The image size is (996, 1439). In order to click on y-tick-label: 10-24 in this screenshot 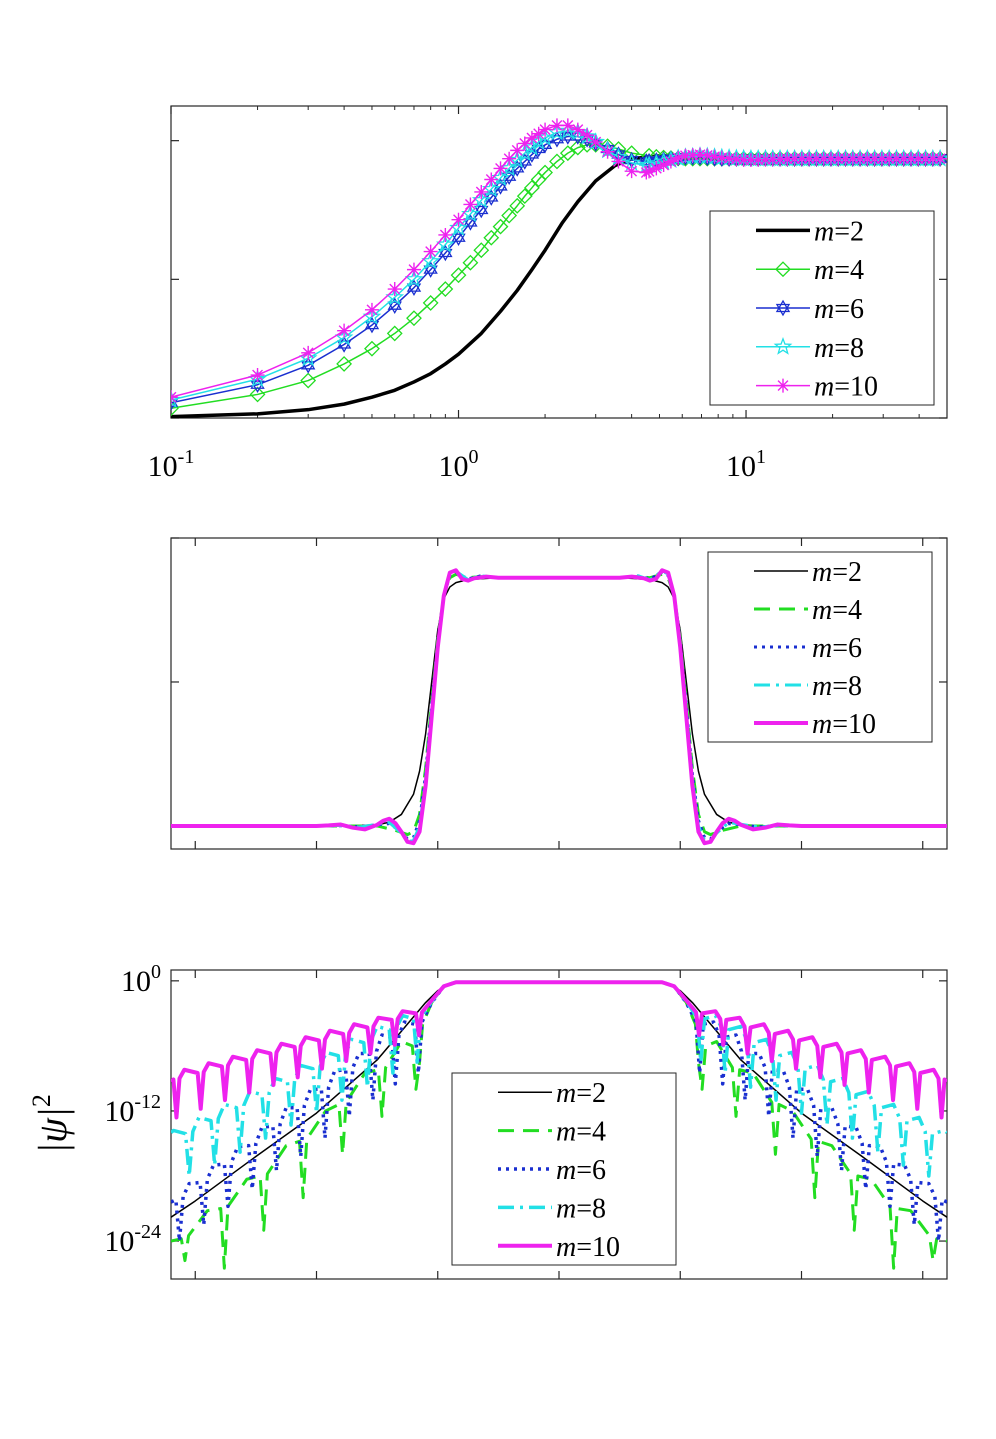, I will do `click(132, 1239)`.